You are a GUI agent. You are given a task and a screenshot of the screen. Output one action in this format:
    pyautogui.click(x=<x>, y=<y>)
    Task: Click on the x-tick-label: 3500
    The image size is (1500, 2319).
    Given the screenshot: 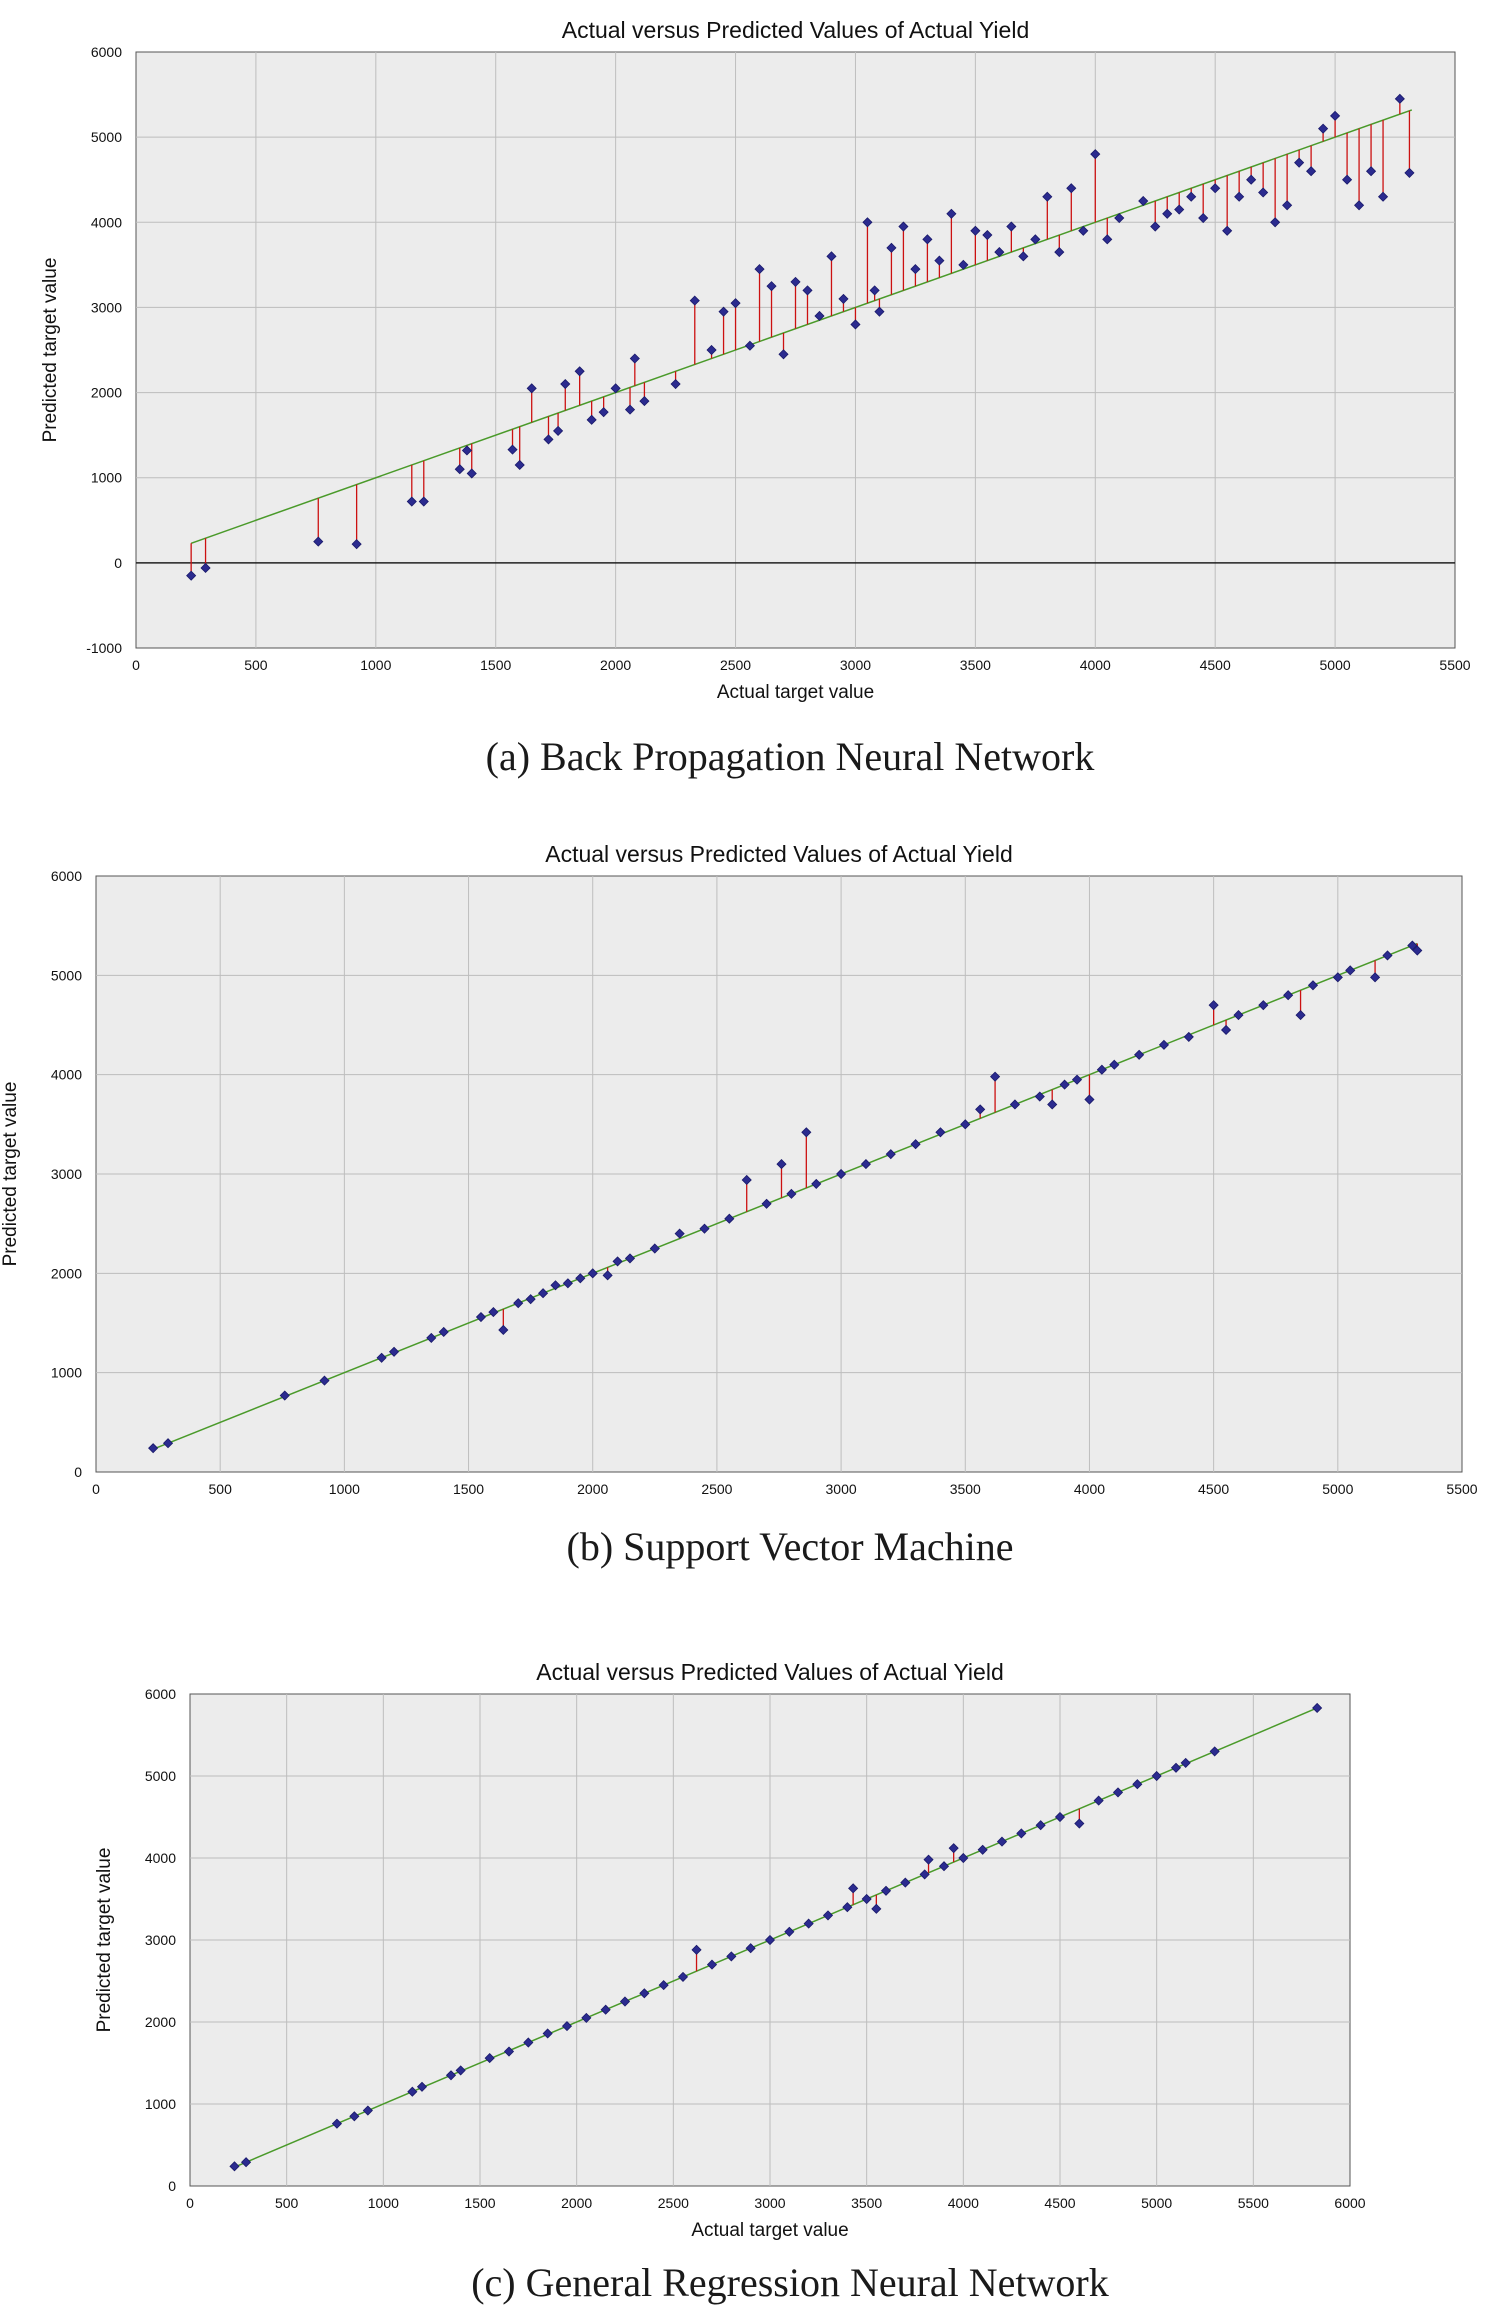 What is the action you would take?
    pyautogui.click(x=866, y=2203)
    